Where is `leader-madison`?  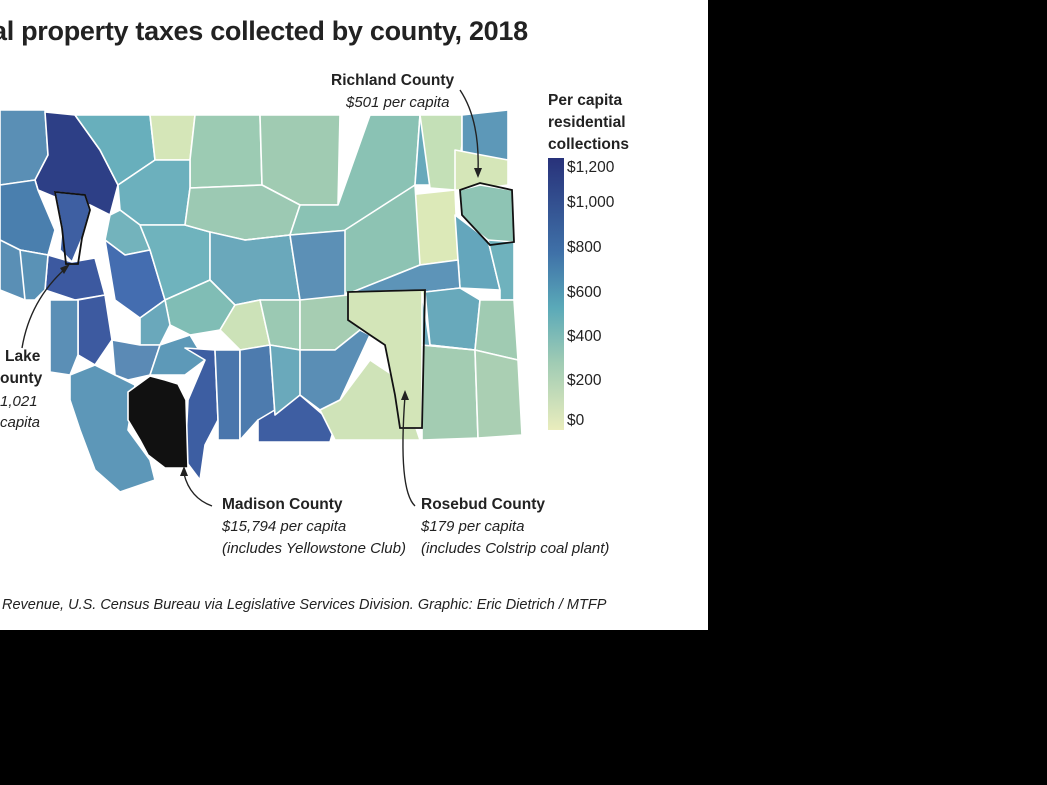
leader-madison is located at coordinates (198, 490).